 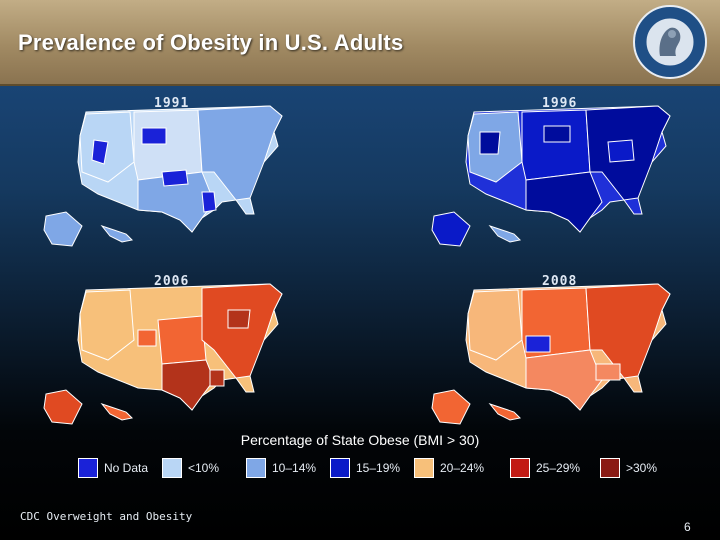 I want to click on legend-label-lt10: <10%, so click(x=204, y=468).